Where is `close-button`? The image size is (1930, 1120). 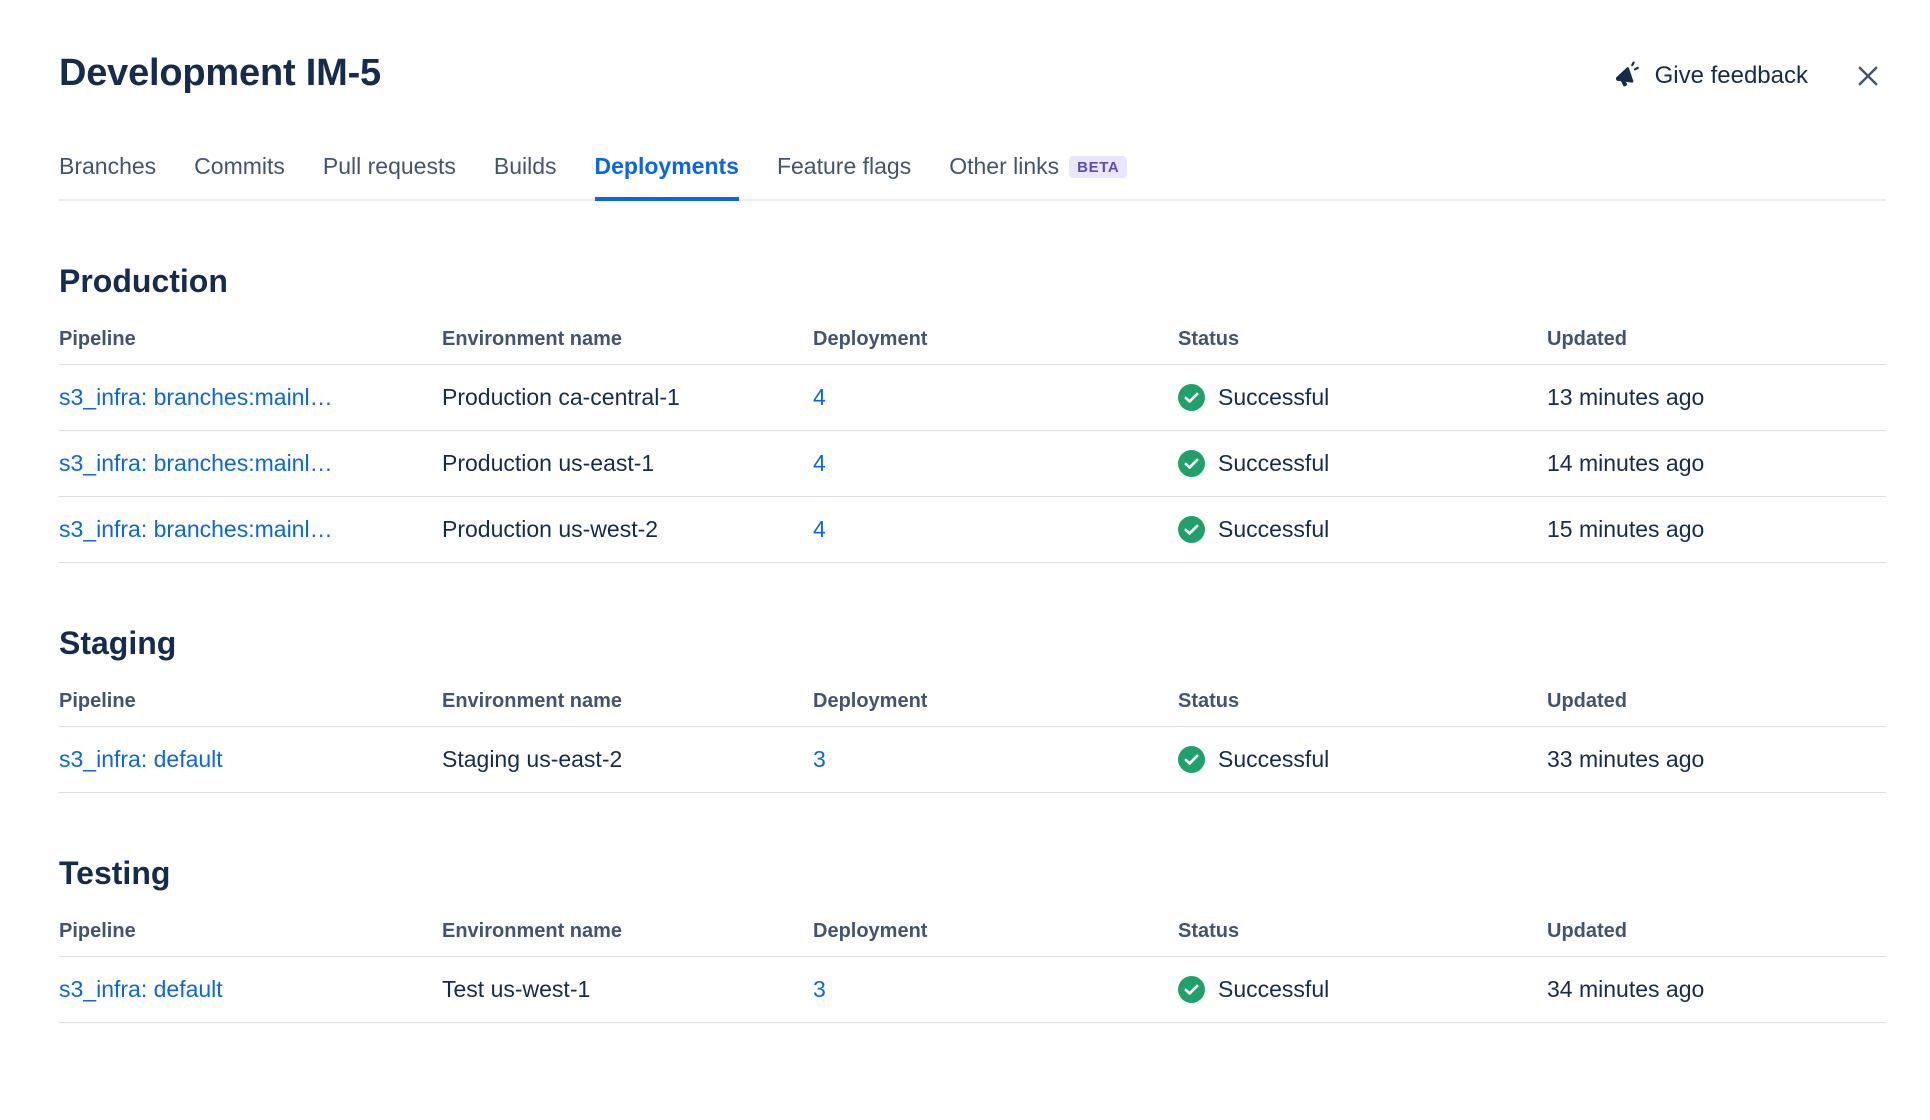
close-button is located at coordinates (1868, 76).